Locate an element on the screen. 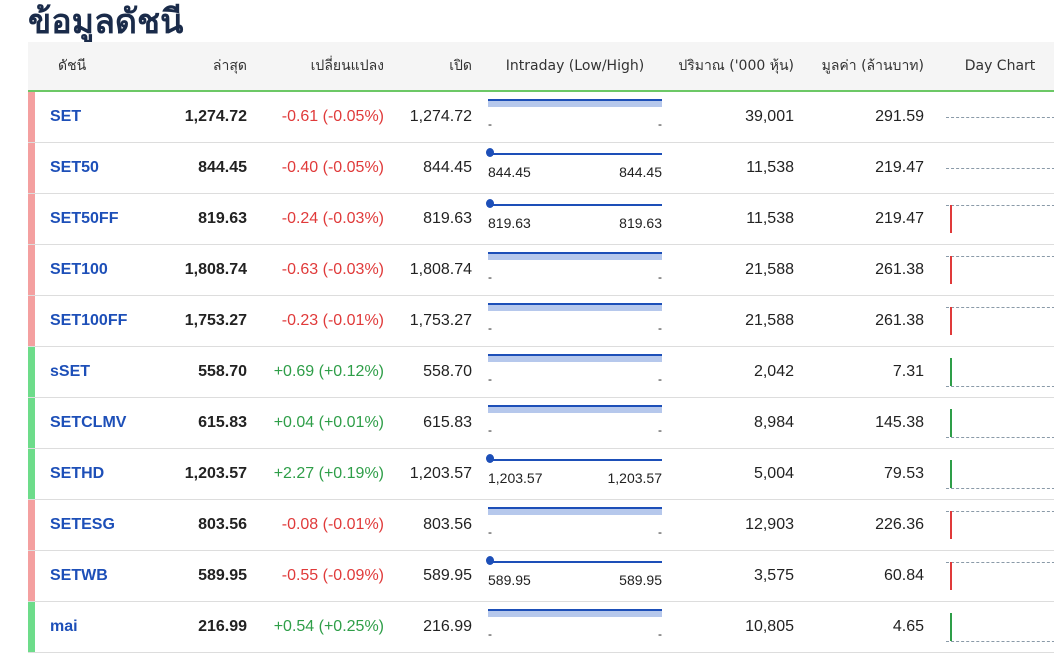  value: 60.84 is located at coordinates (867, 576).